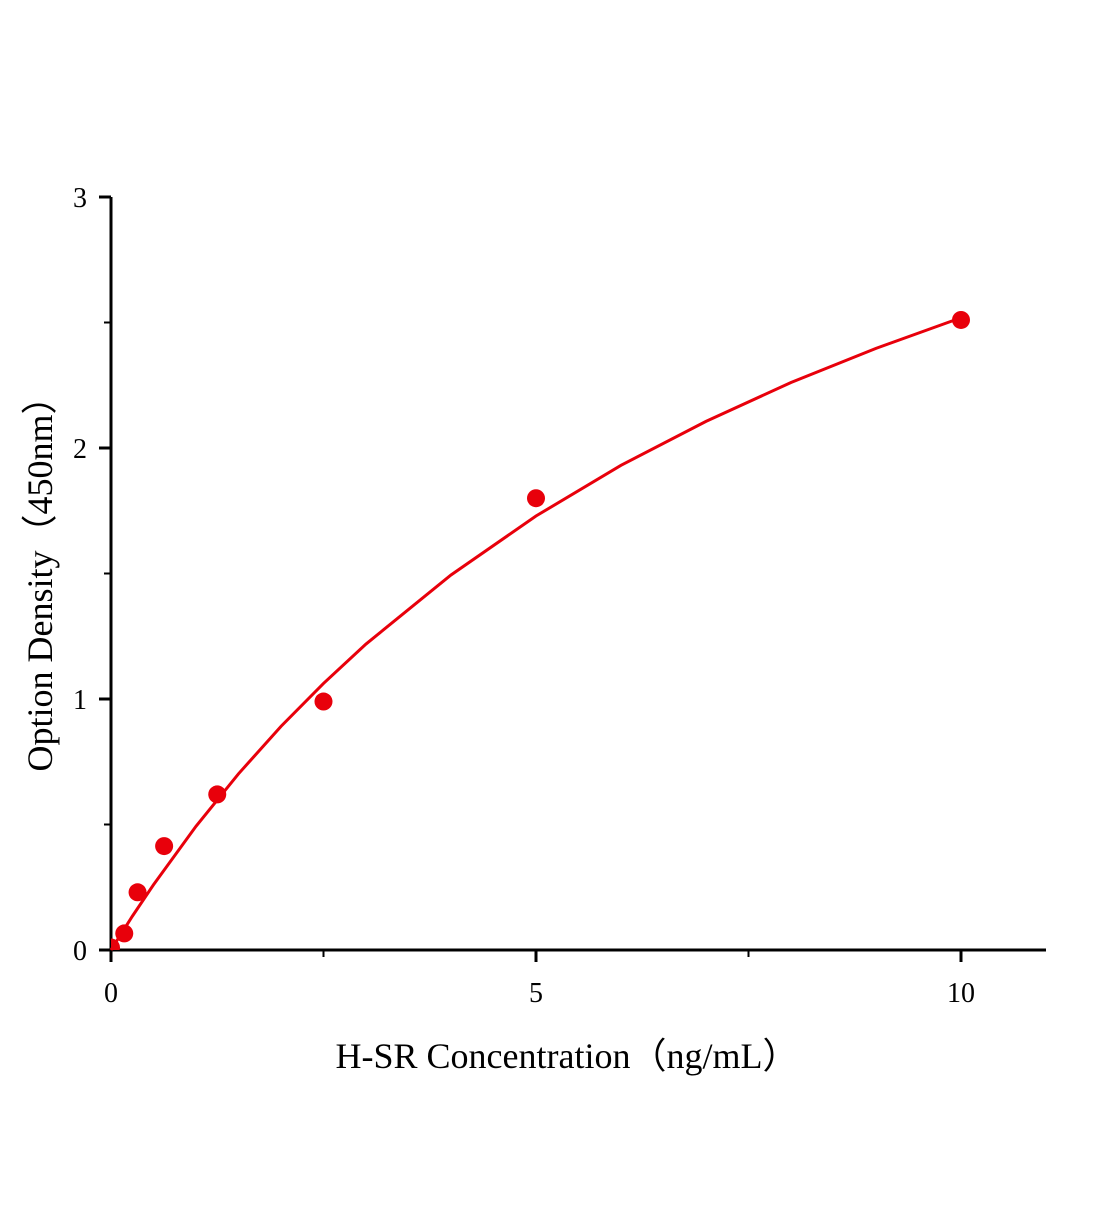 Image resolution: width=1104 pixels, height=1205 pixels. What do you see at coordinates (80, 198) in the screenshot?
I see `y-tick-label: 3` at bounding box center [80, 198].